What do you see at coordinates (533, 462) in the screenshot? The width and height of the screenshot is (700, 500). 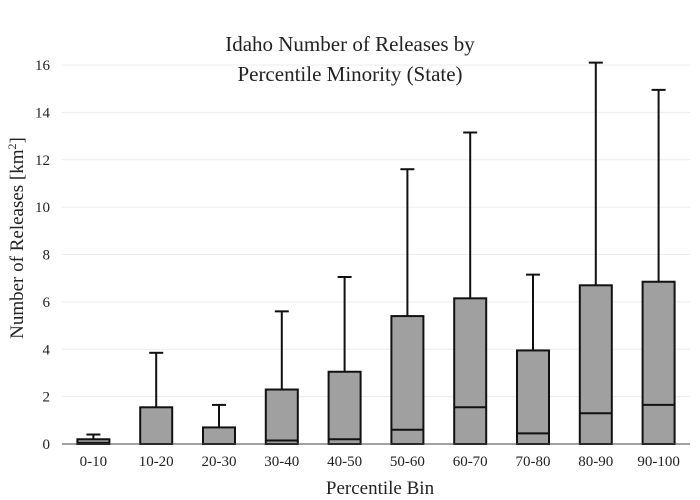 I see `x-tick-label: 70-80` at bounding box center [533, 462].